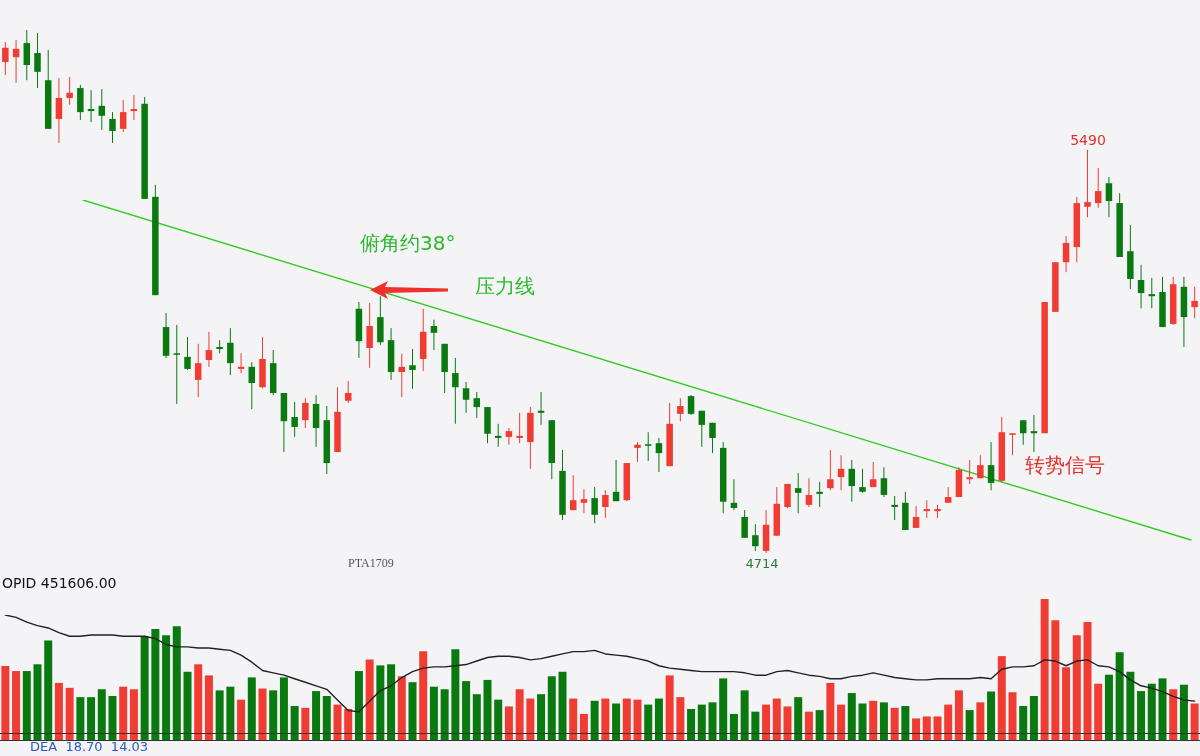 The width and height of the screenshot is (1200, 756). What do you see at coordinates (89, 746) in the screenshot?
I see `annotation: DEA 18.70 14.03` at bounding box center [89, 746].